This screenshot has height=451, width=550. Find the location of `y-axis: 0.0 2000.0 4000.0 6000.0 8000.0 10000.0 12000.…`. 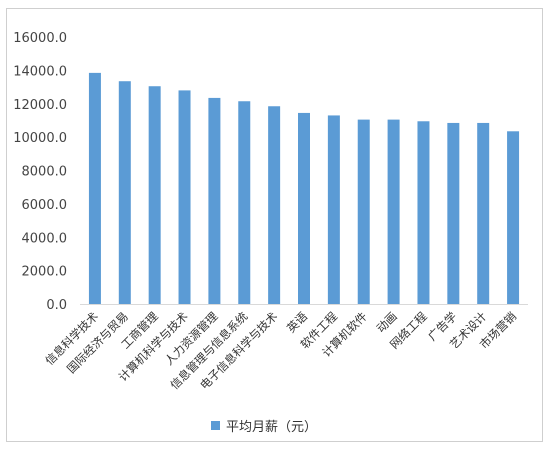

y-axis: 0.0 2000.0 4000.0 6000.0 8000.0 10000.0 12000.… is located at coordinates (40, 172).